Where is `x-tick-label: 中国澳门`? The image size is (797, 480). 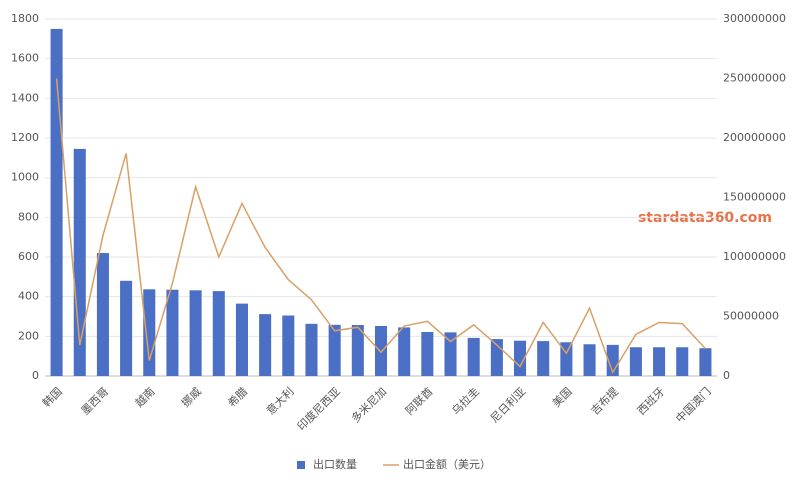
x-tick-label: 中国澳门 is located at coordinates (693, 404).